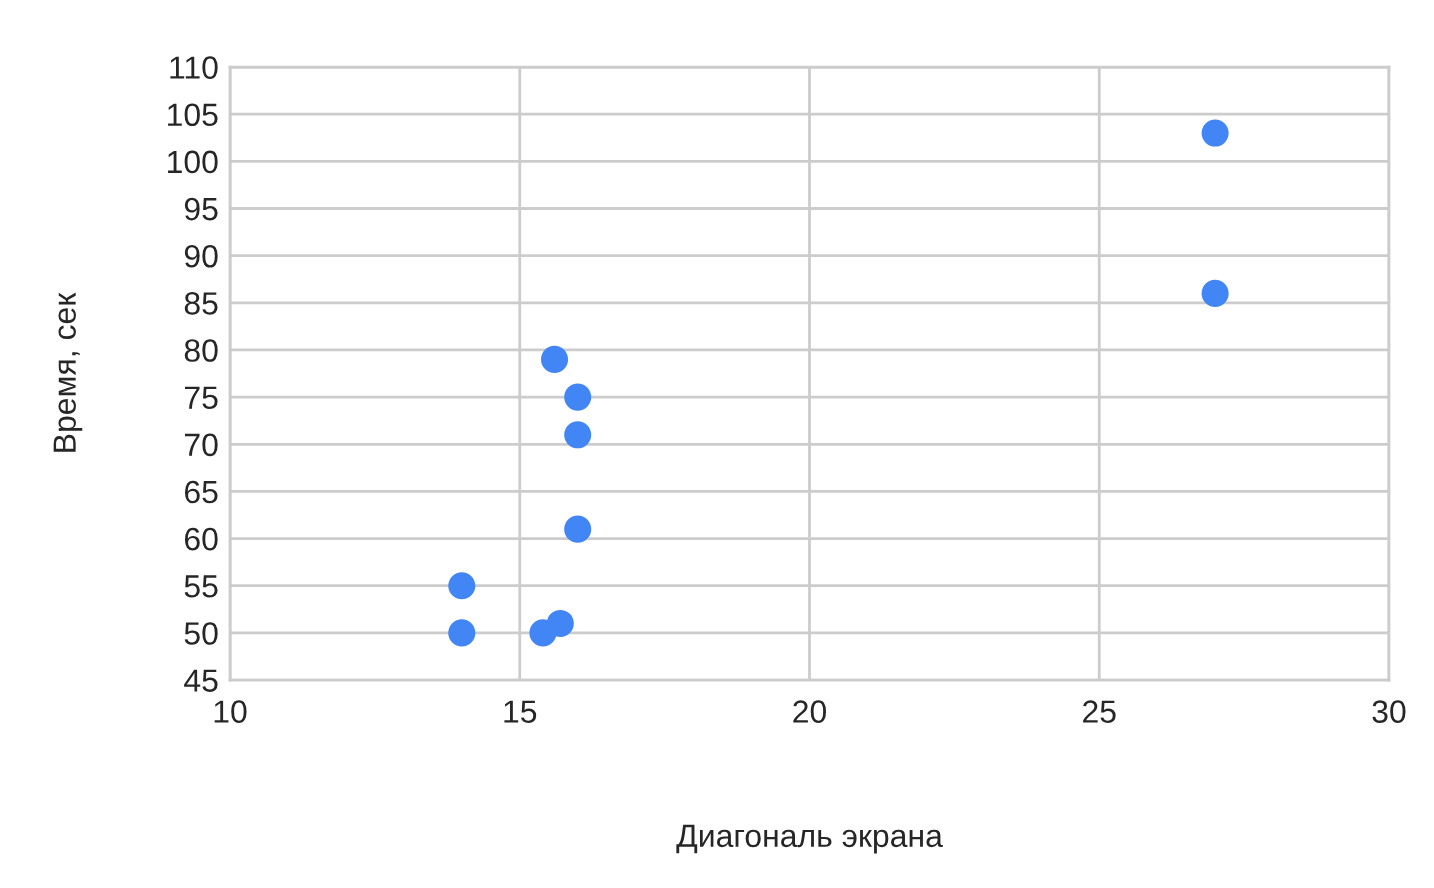  Describe the element at coordinates (194, 67) in the screenshot. I see `y-tick-label: 110` at that location.